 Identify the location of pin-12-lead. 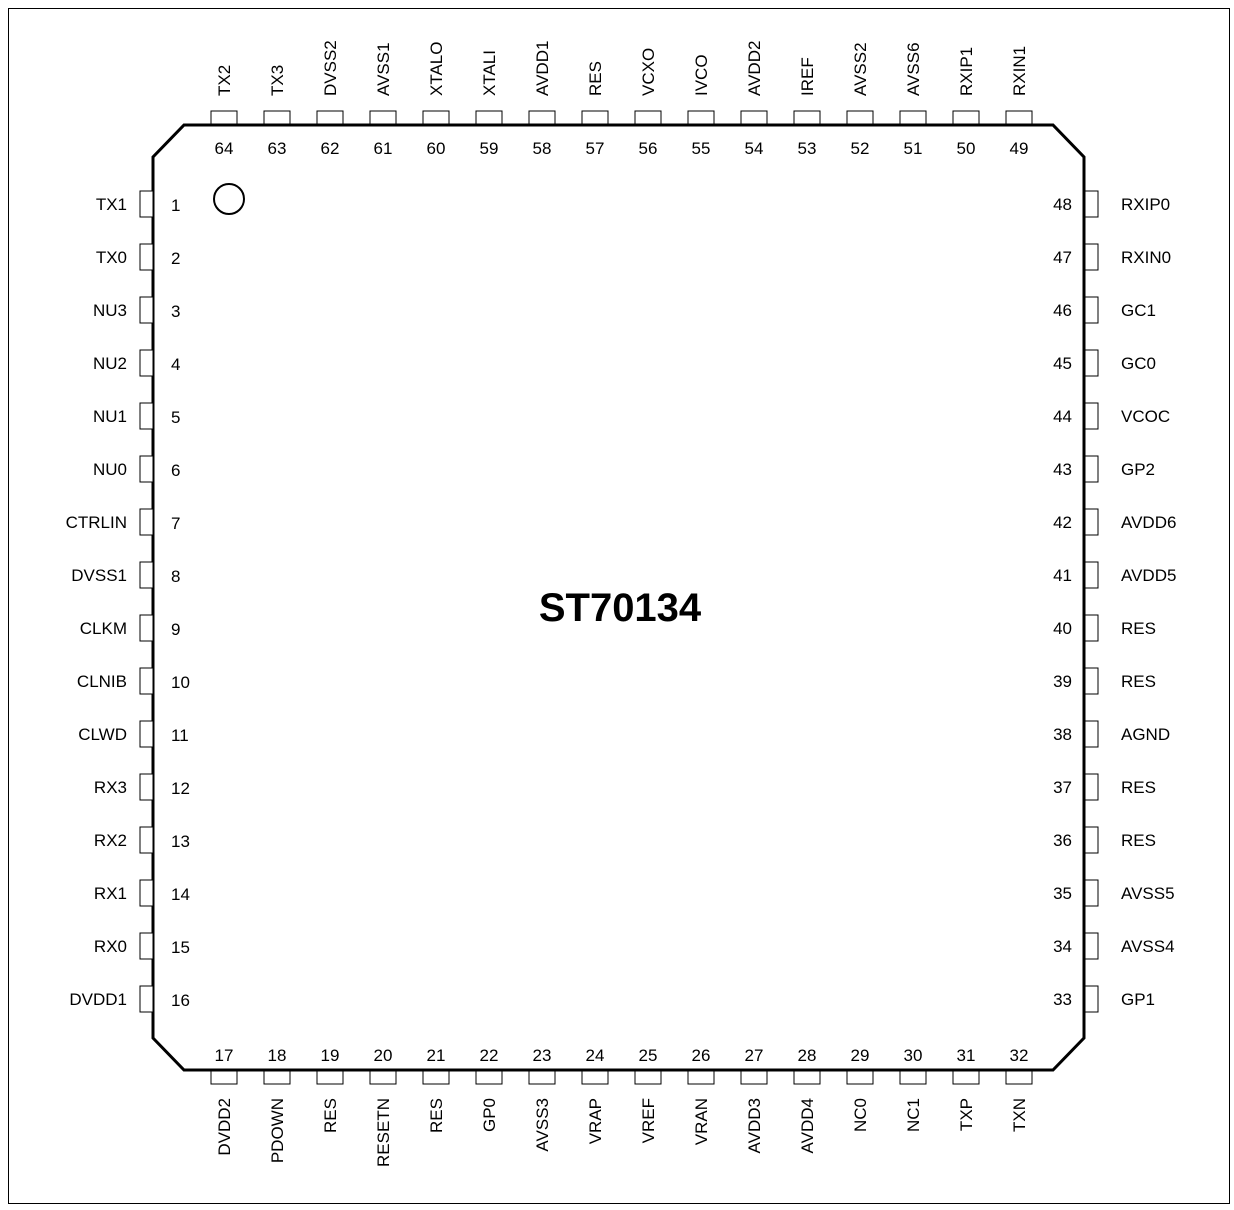
(146, 787).